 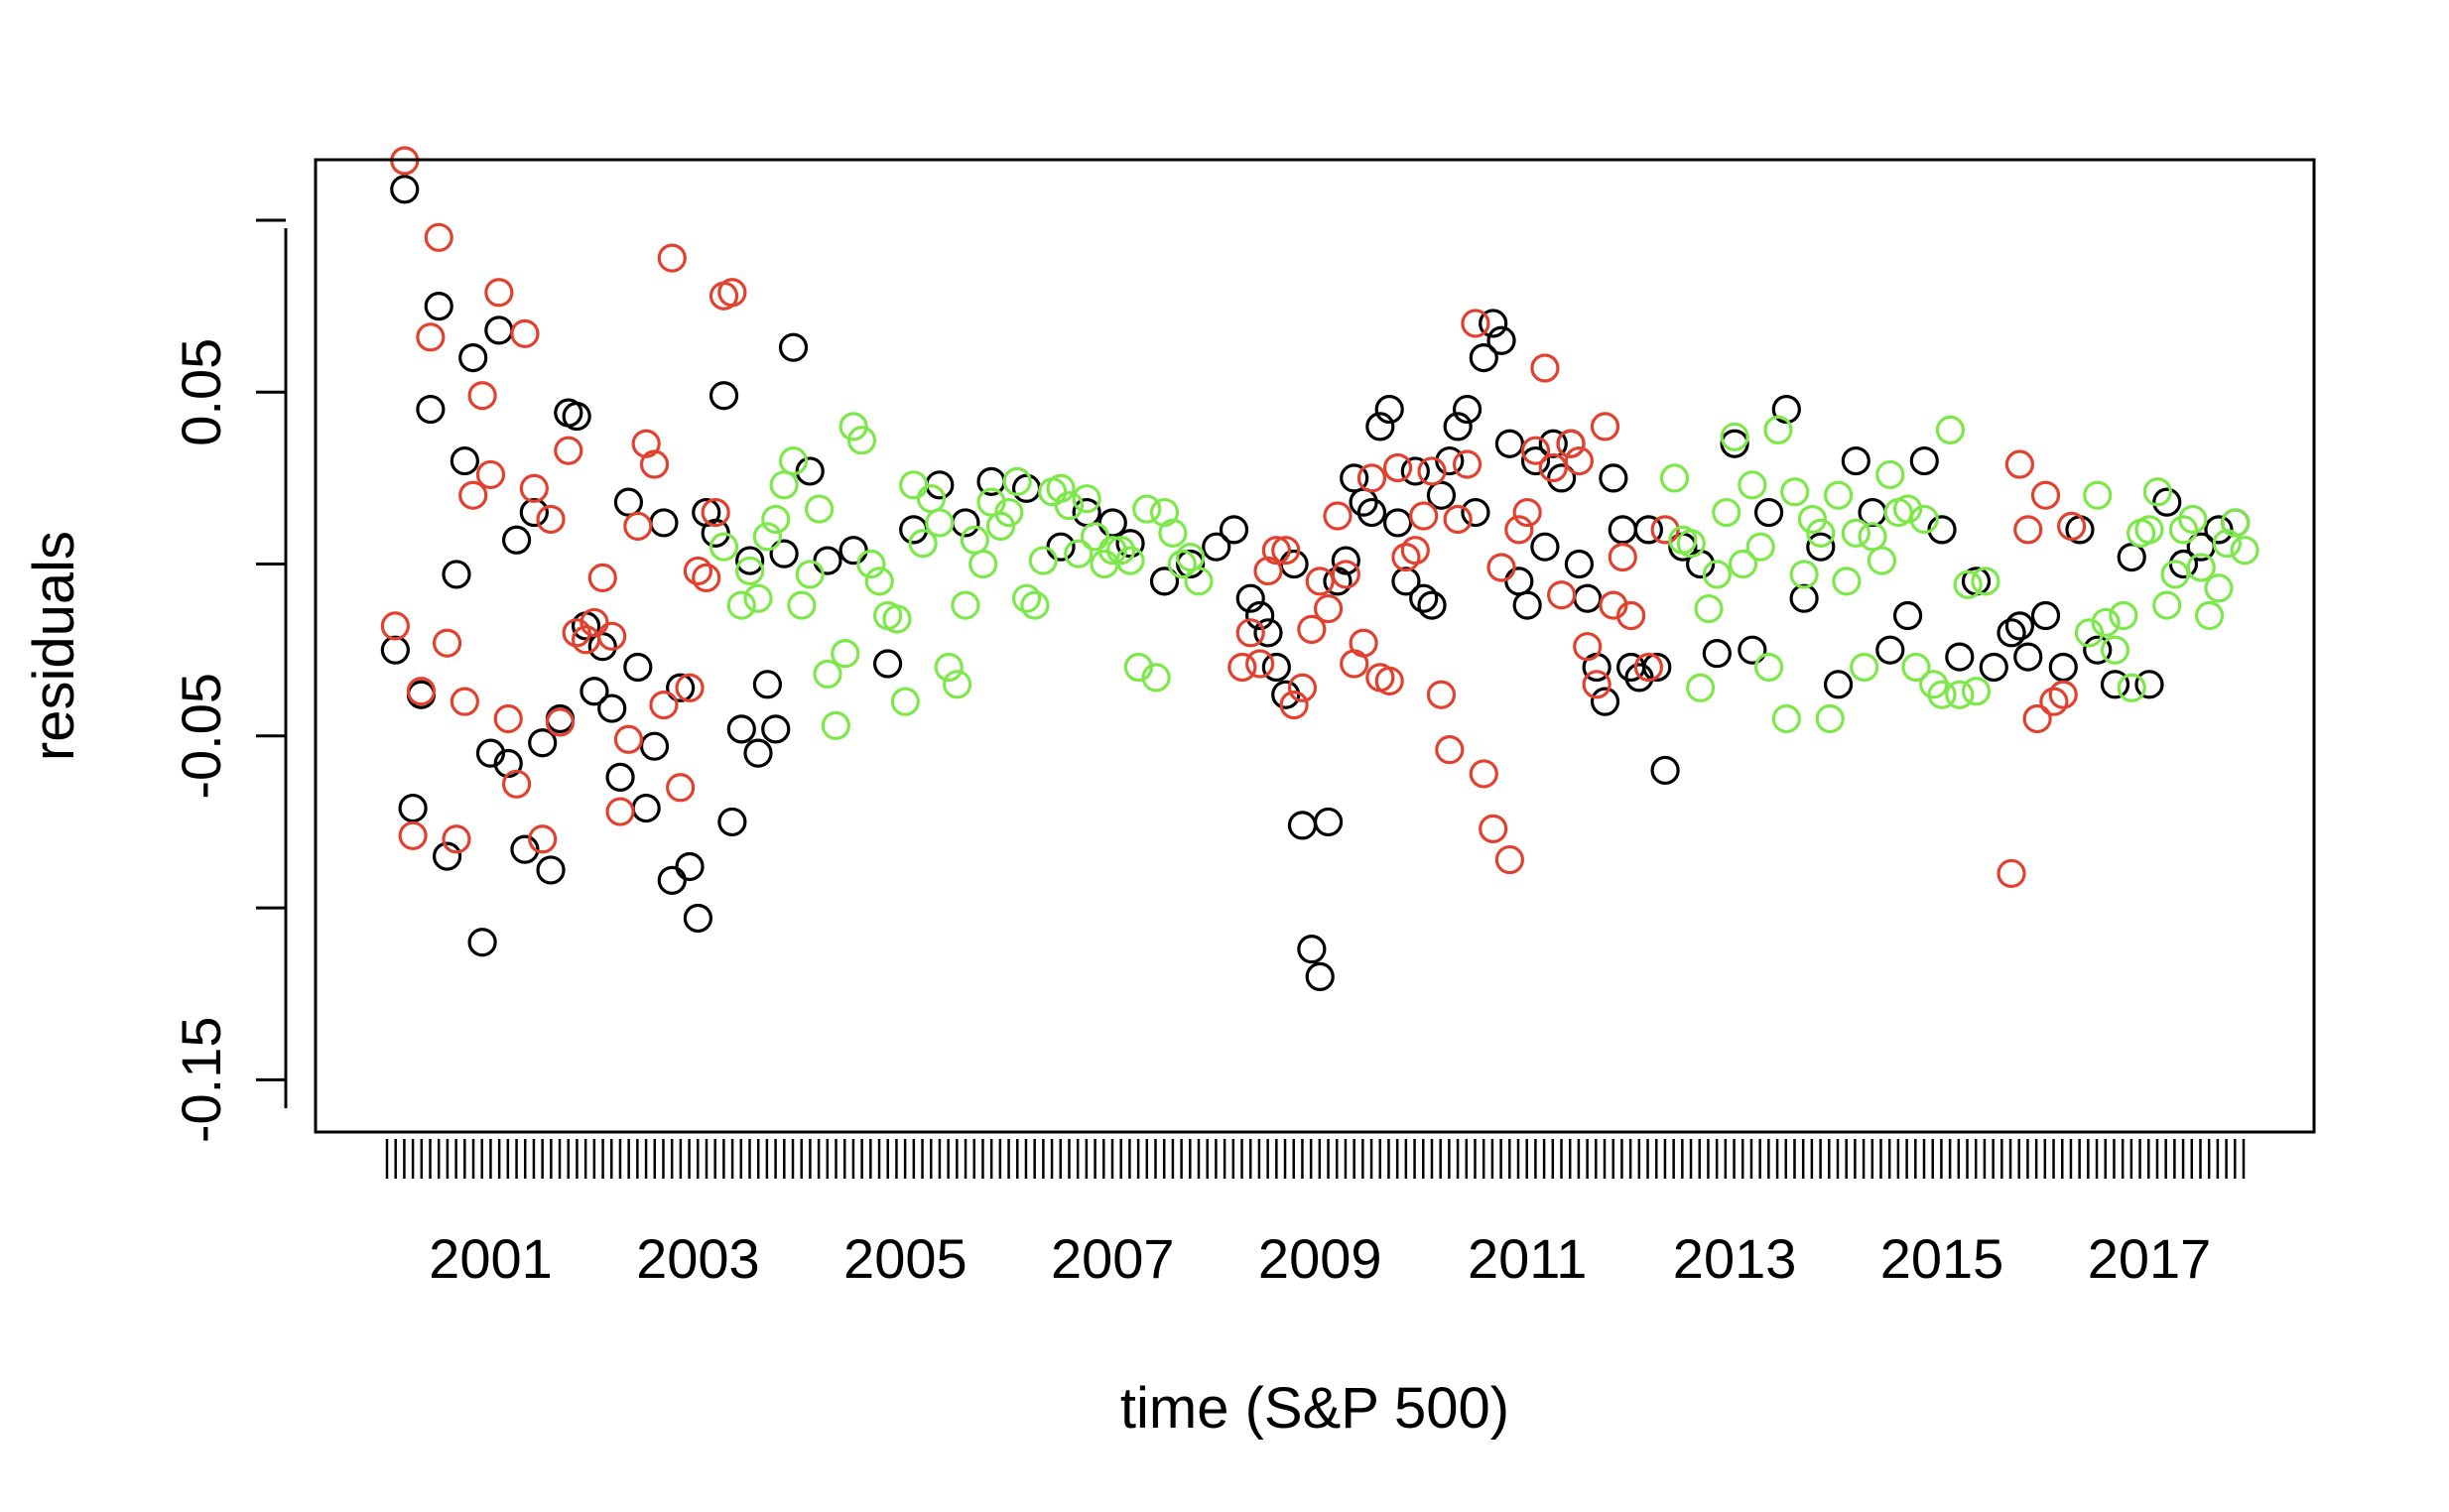 I want to click on x-tick-label: 2013, so click(x=1735, y=1258).